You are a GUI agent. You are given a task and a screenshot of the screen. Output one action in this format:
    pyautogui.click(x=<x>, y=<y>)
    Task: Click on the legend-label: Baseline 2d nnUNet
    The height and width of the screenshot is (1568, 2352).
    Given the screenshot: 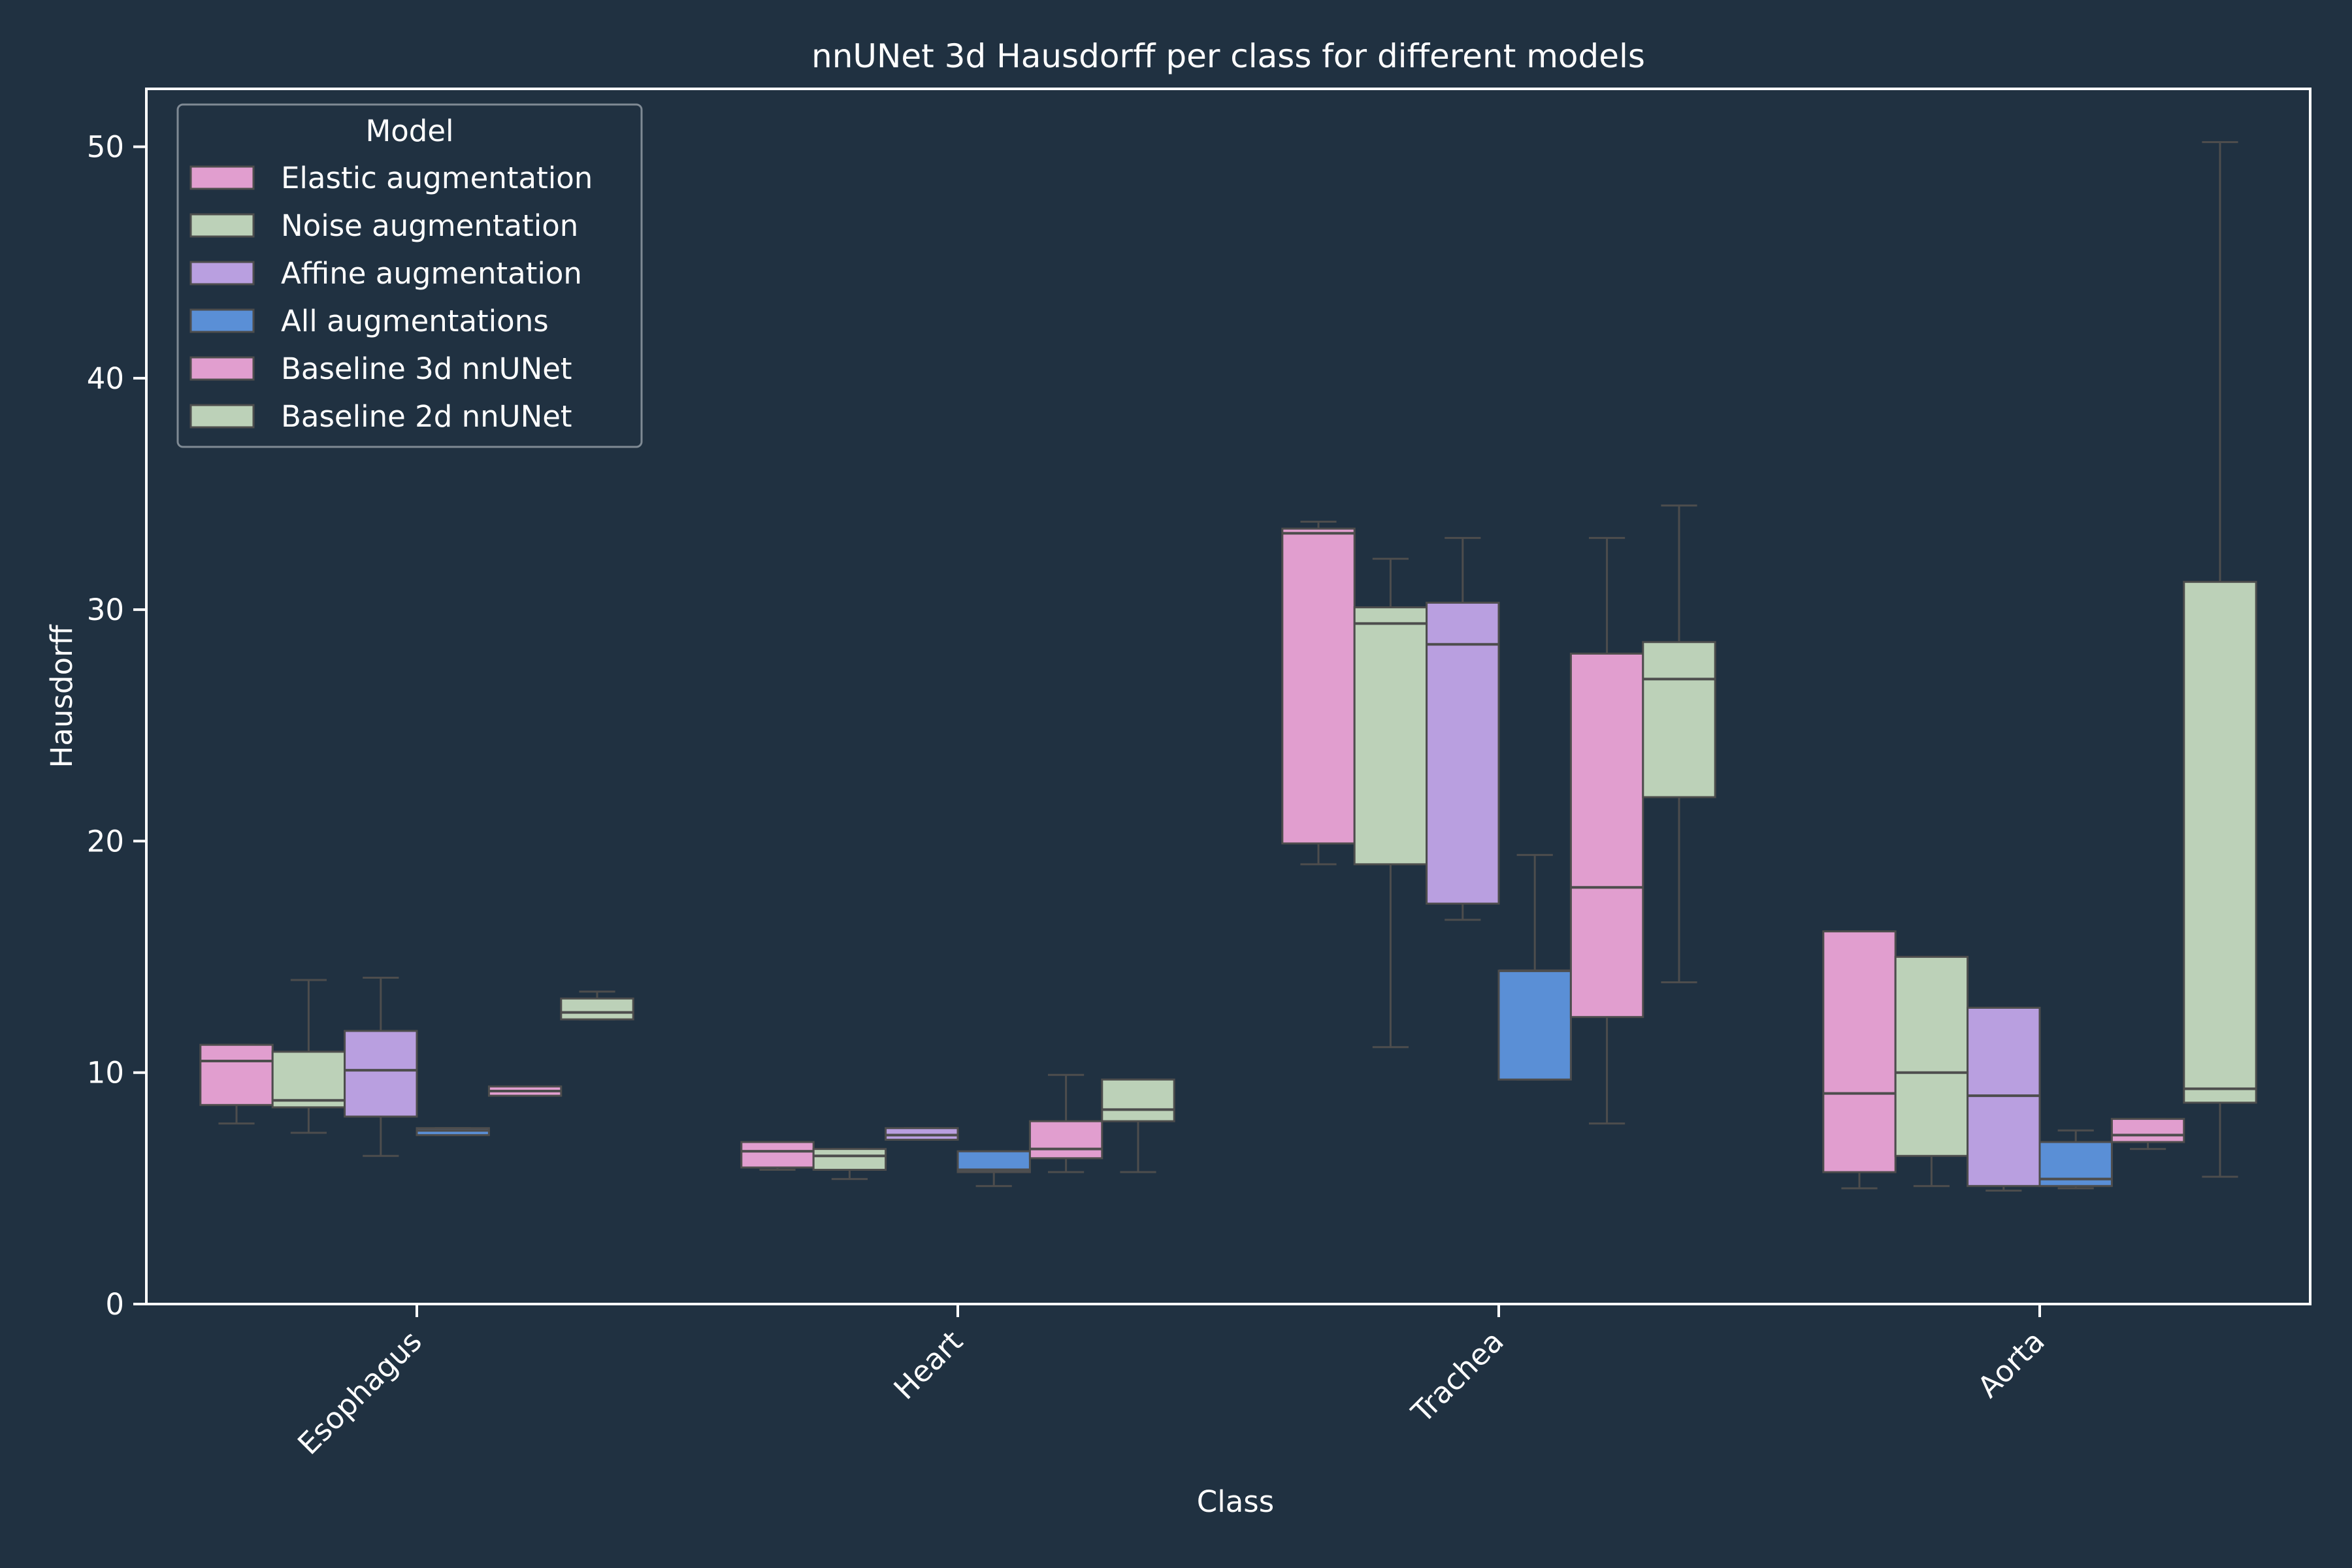 What is the action you would take?
    pyautogui.click(x=426, y=416)
    